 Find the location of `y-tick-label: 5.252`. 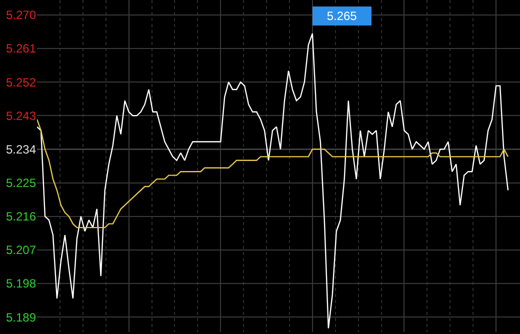

y-tick-label: 5.252 is located at coordinates (21, 82).